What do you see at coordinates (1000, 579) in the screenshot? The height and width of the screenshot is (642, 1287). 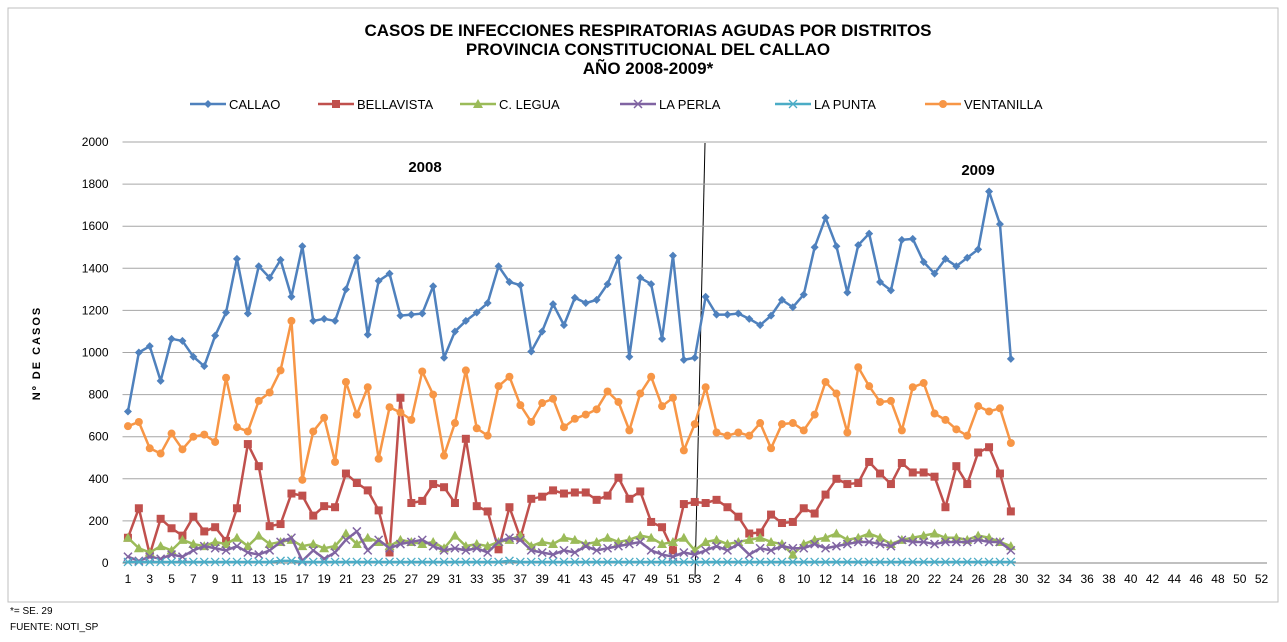 I see `x-tick-label: 28` at bounding box center [1000, 579].